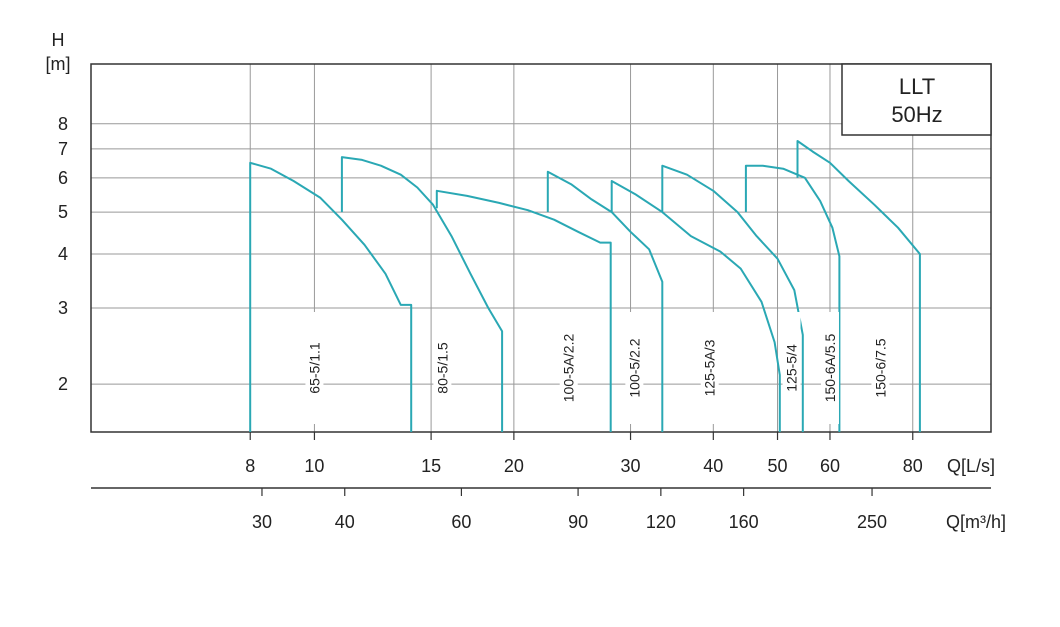  What do you see at coordinates (661, 522) in the screenshot?
I see `x-tick-label-m3h: 120` at bounding box center [661, 522].